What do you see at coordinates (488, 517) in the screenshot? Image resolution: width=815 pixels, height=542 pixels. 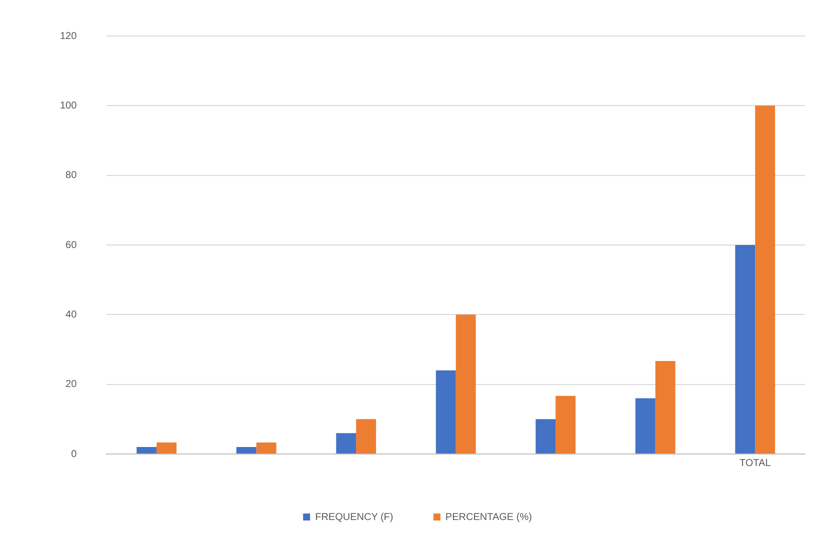 I see `legend-label: PERCENTAGE (%)` at bounding box center [488, 517].